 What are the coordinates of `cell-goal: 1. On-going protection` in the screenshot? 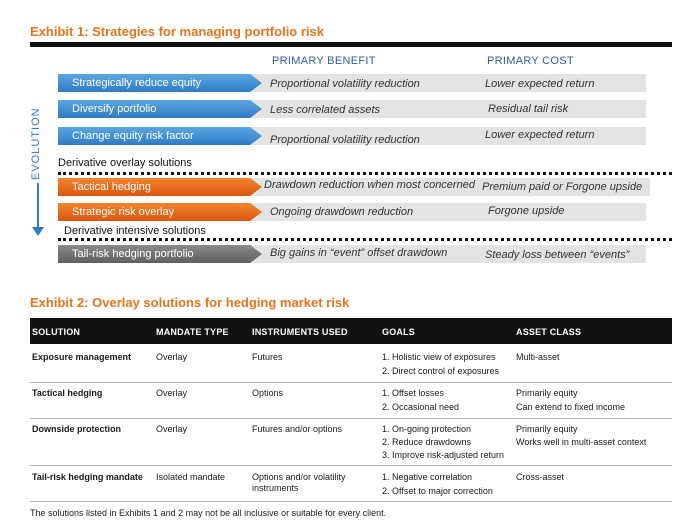 It's located at (427, 429).